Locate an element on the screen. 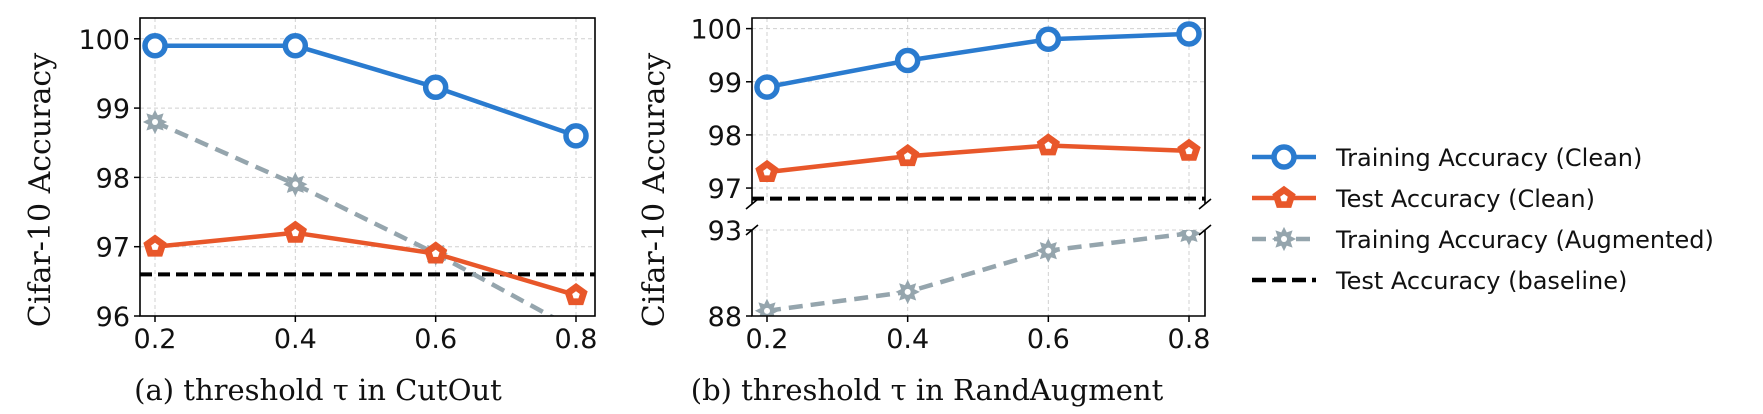 This screenshot has height=414, width=1763. y-tick-label: 96 is located at coordinates (113, 317).